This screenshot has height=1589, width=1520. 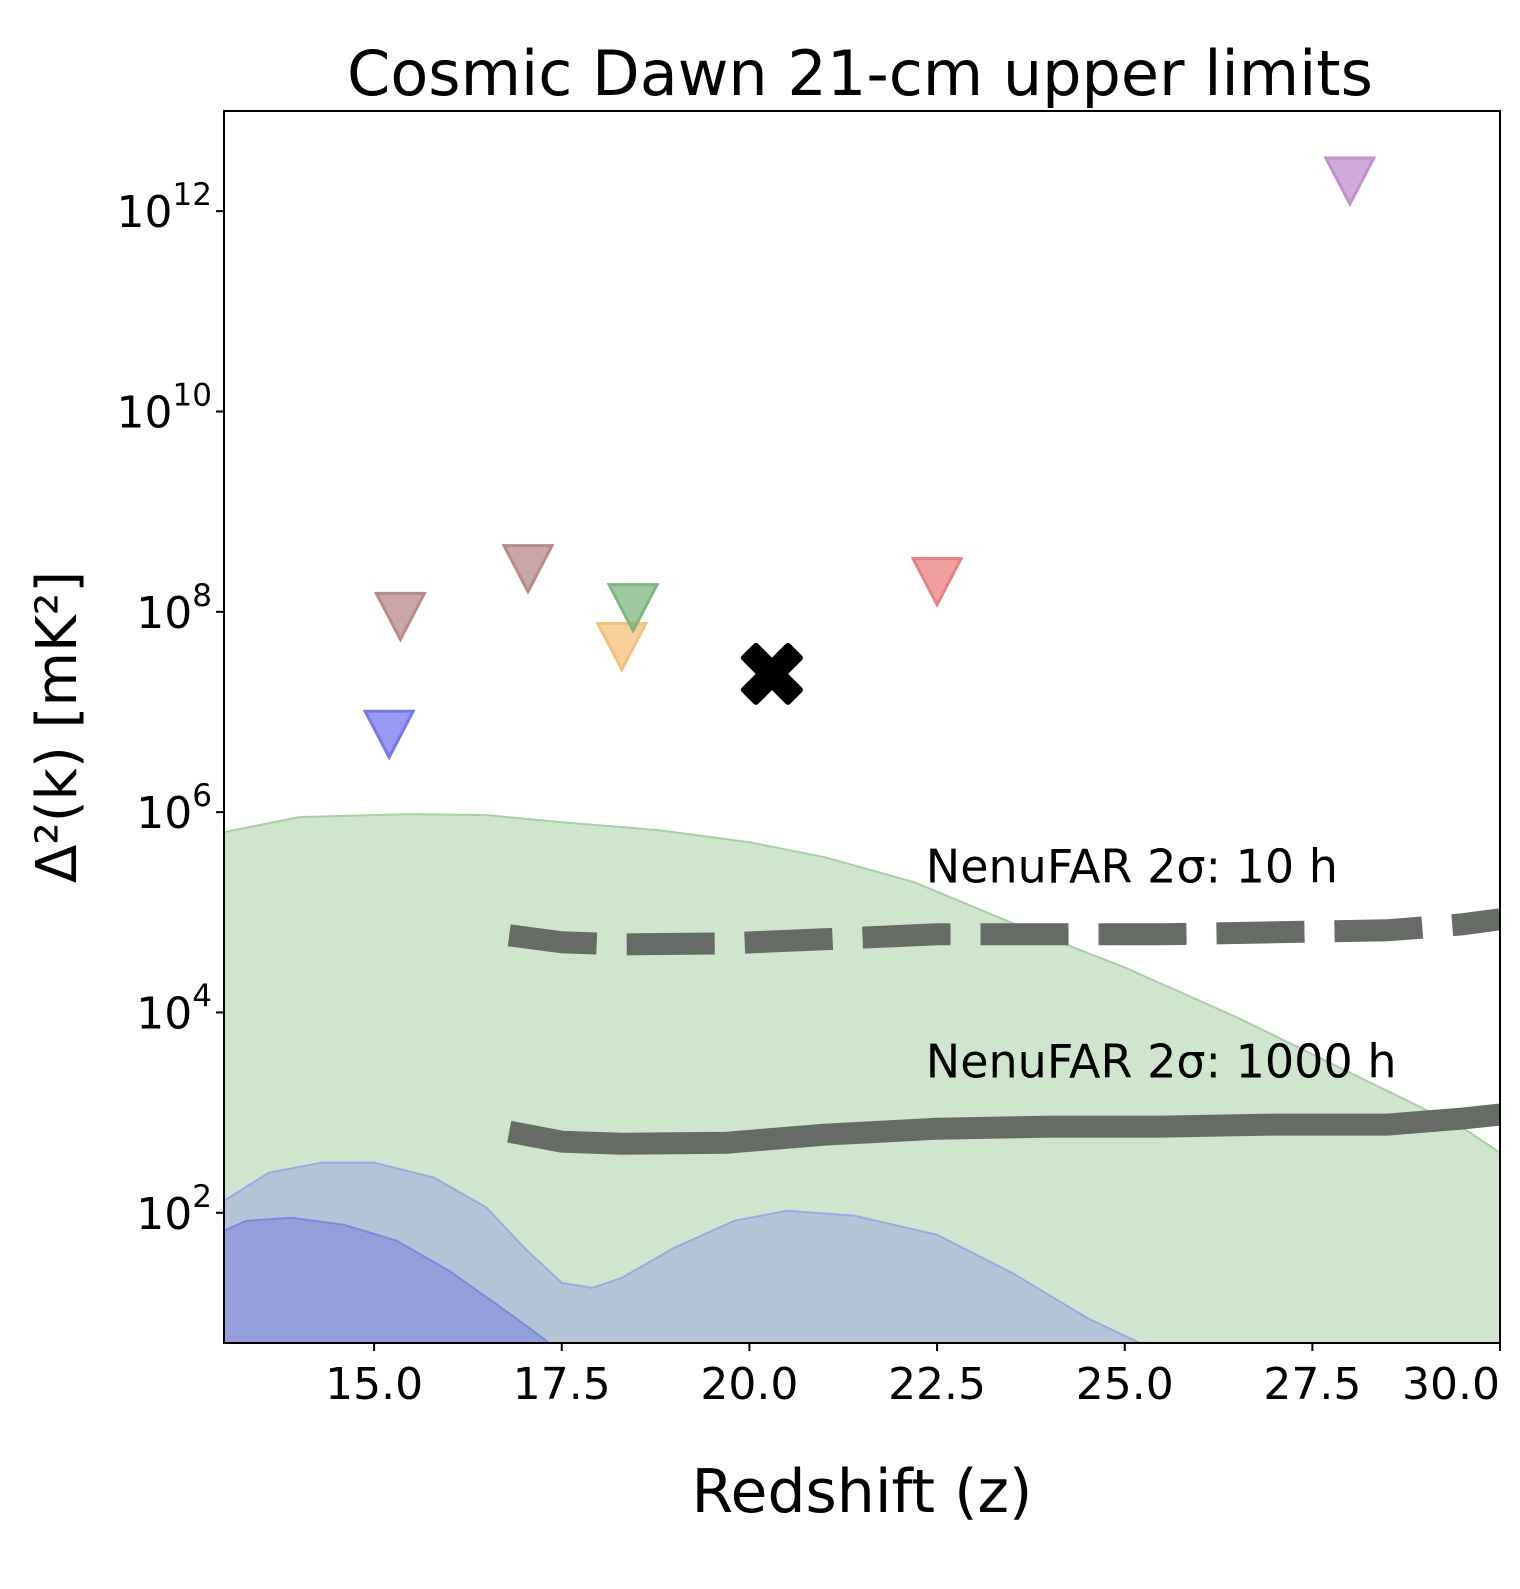 What do you see at coordinates (1125, 1384) in the screenshot?
I see `x-tick-label: 25.0` at bounding box center [1125, 1384].